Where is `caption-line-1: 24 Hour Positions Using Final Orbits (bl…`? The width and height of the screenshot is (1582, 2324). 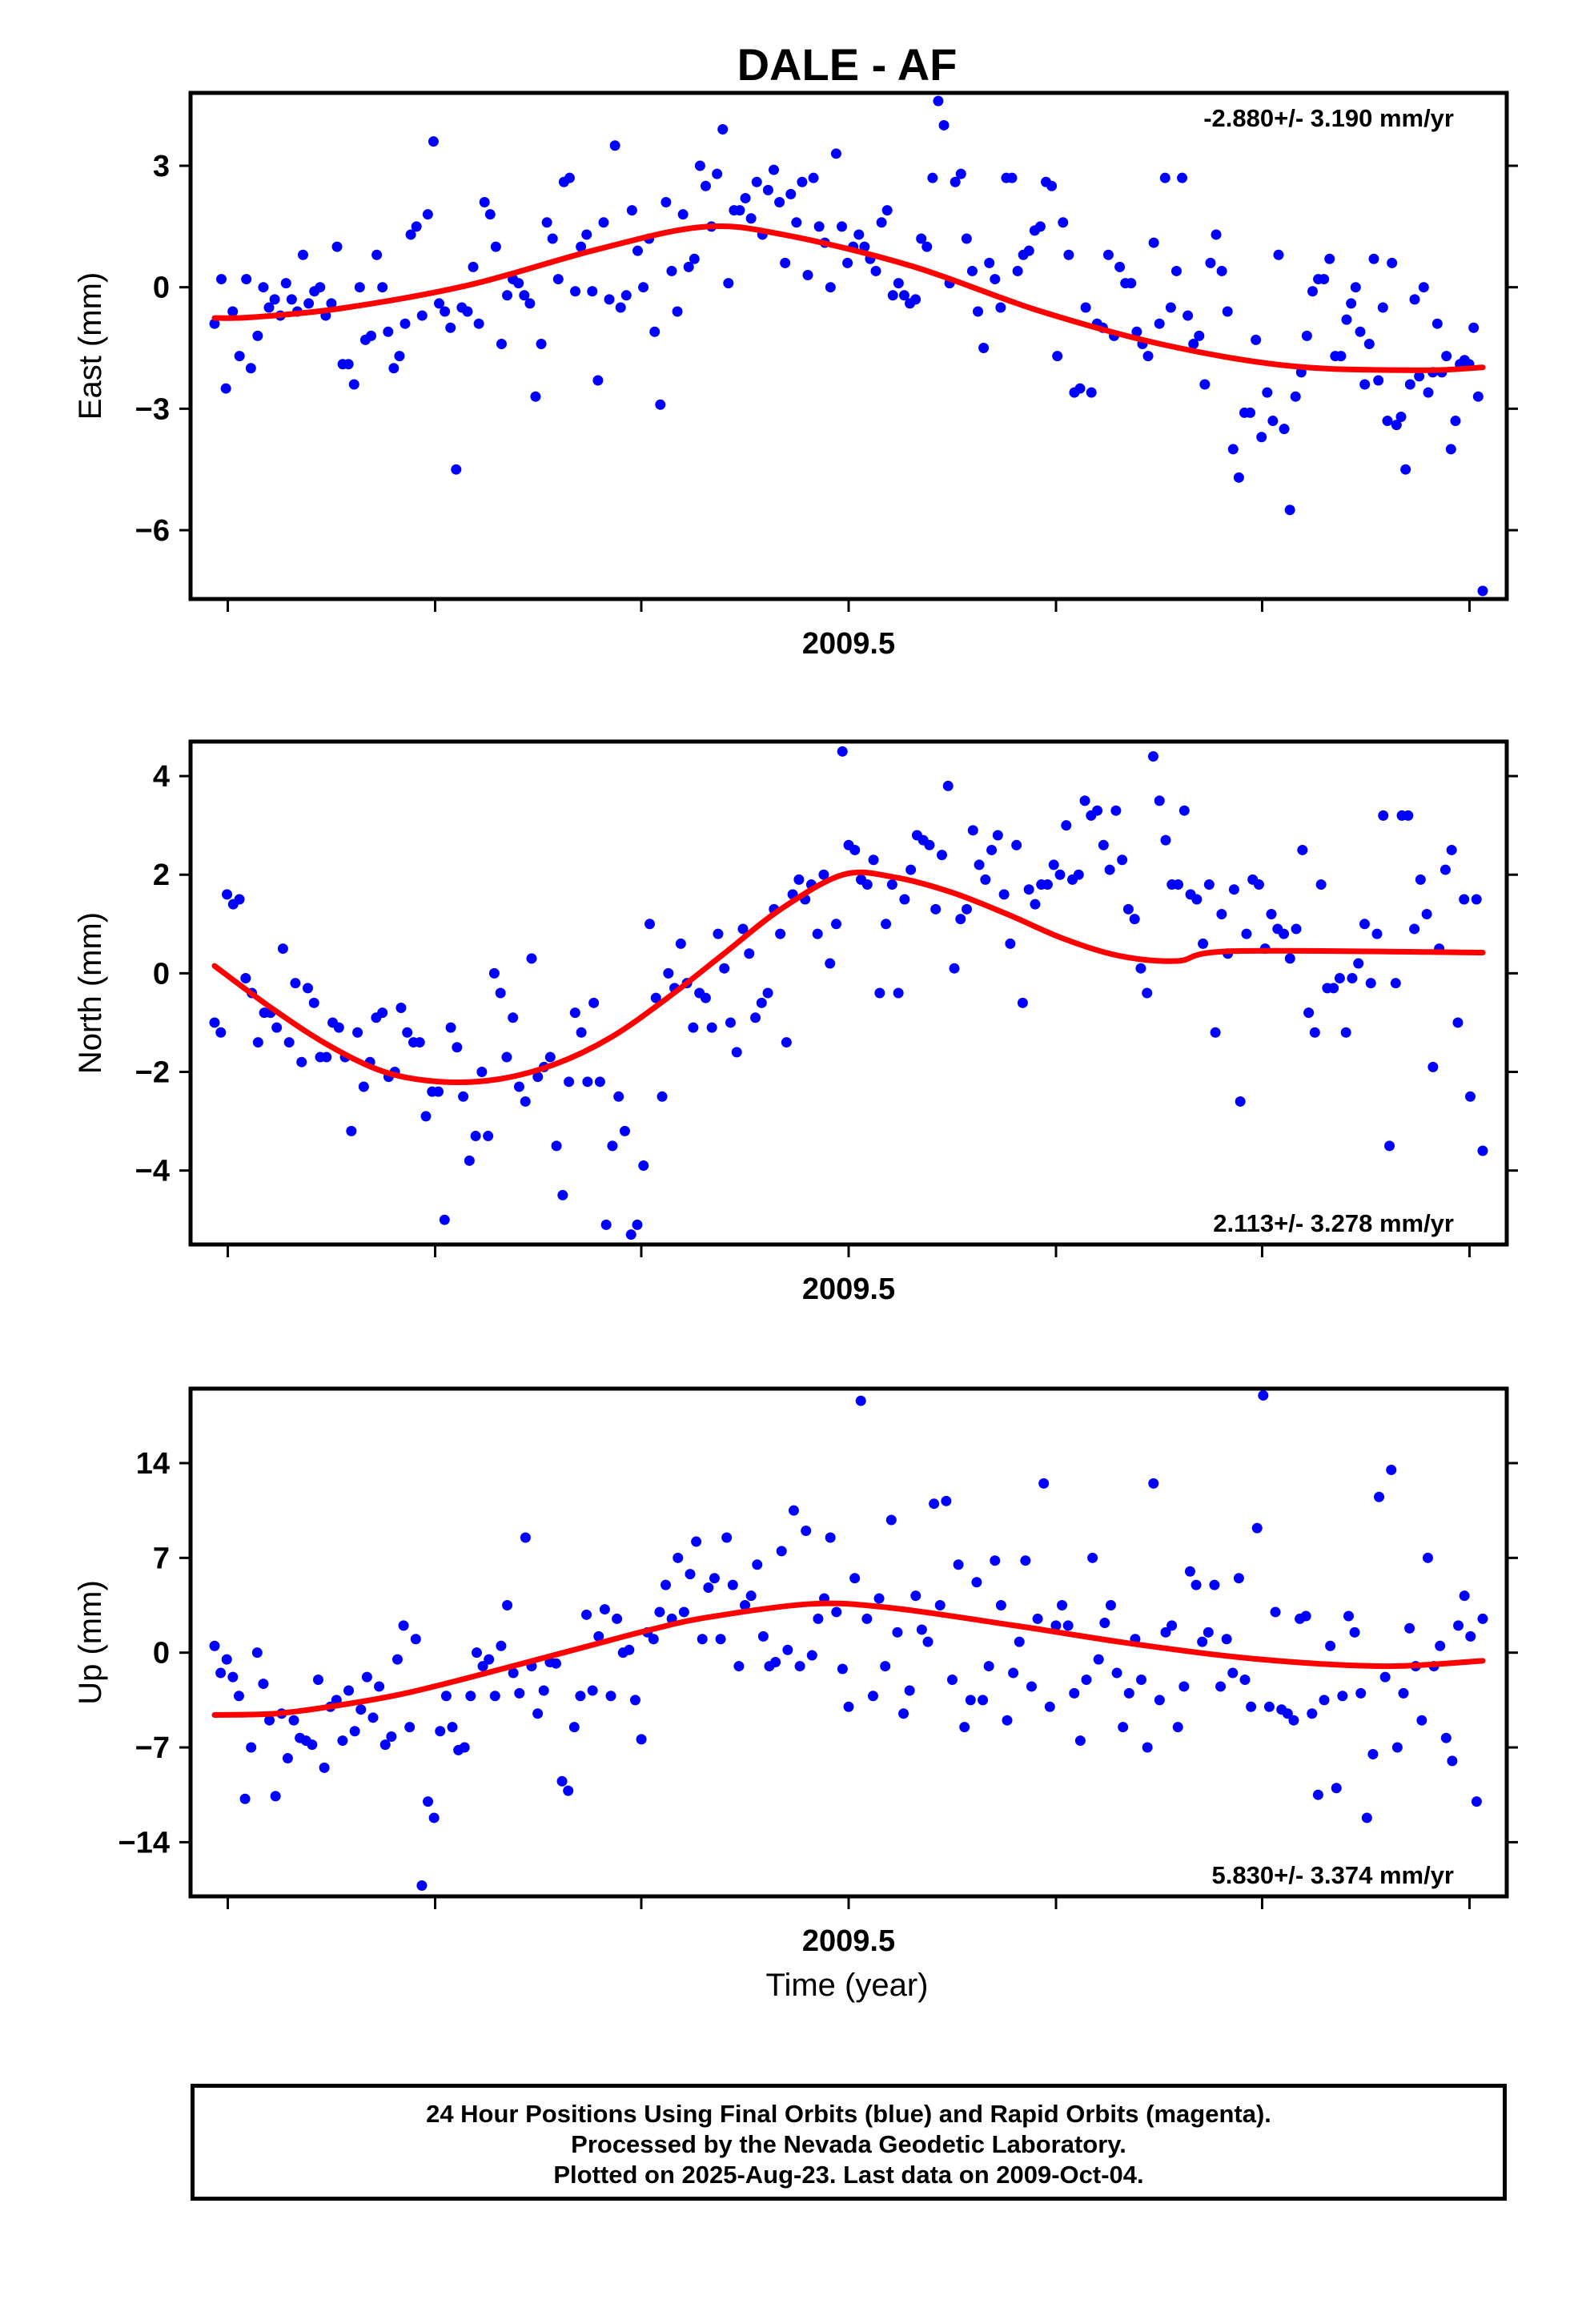 caption-line-1: 24 Hour Positions Using Final Orbits (bl… is located at coordinates (848, 2114).